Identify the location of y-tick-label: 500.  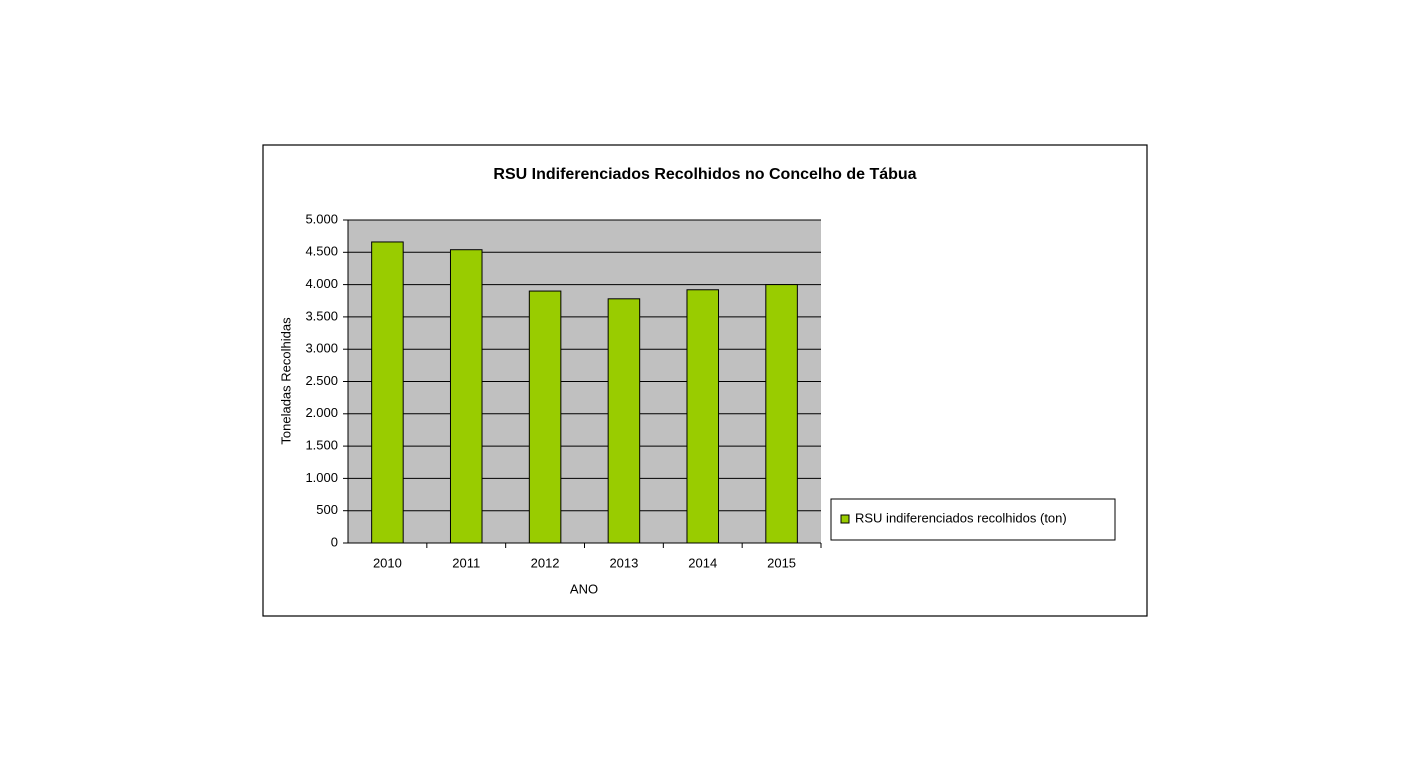
(327, 509).